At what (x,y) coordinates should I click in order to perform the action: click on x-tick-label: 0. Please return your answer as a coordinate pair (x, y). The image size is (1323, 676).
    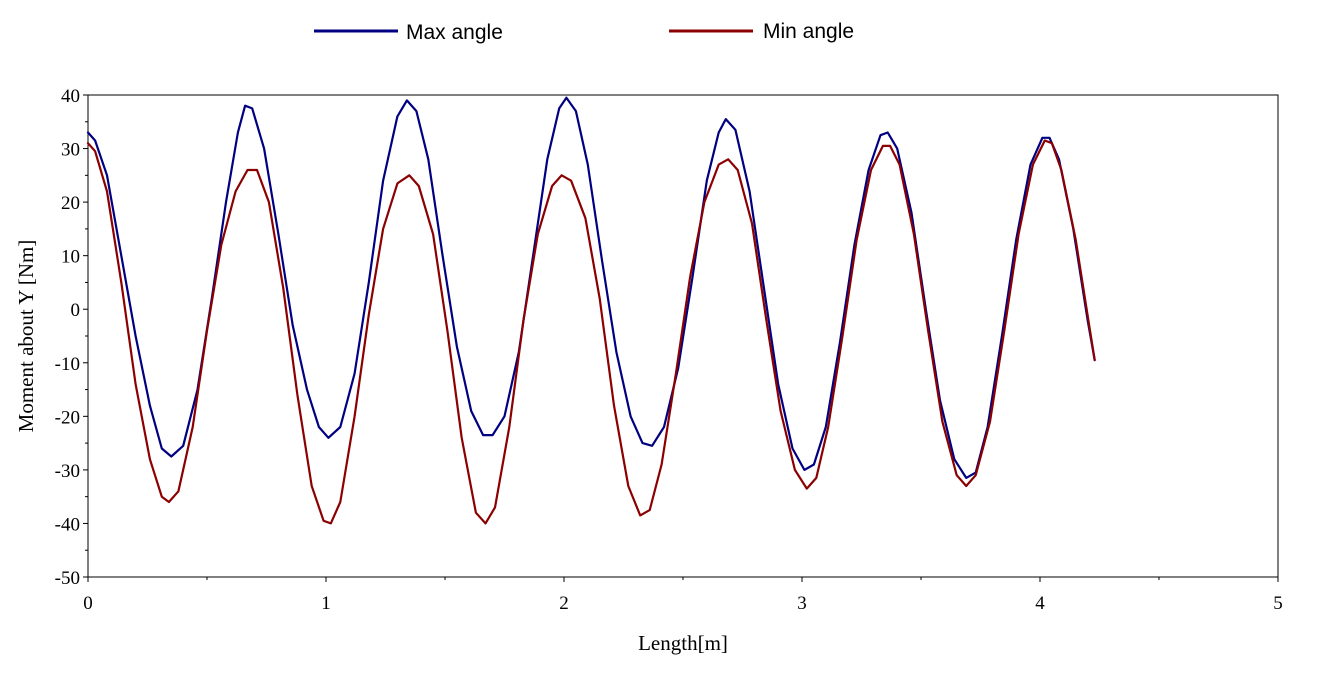
    Looking at the image, I should click on (88, 603).